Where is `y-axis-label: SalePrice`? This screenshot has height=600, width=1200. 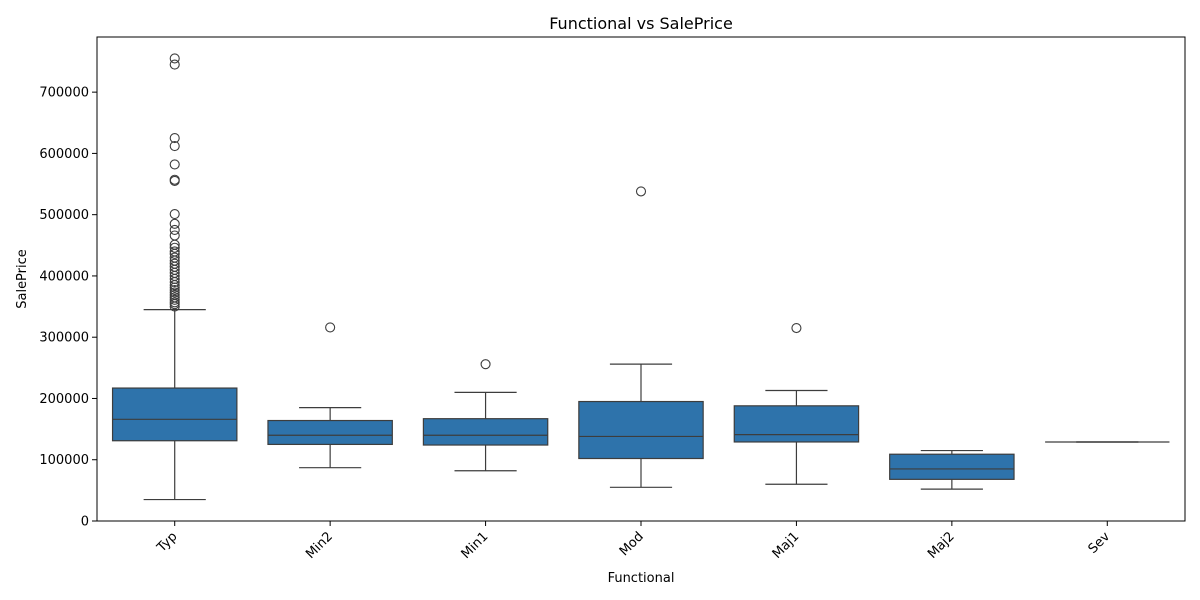 y-axis-label: SalePrice is located at coordinates (22, 279).